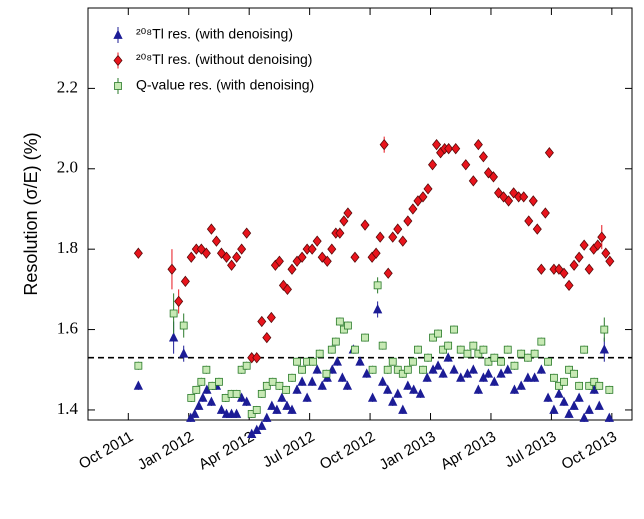  I want to click on legend-label: ²⁰⁸Tl res. (without denoising), so click(224, 59).